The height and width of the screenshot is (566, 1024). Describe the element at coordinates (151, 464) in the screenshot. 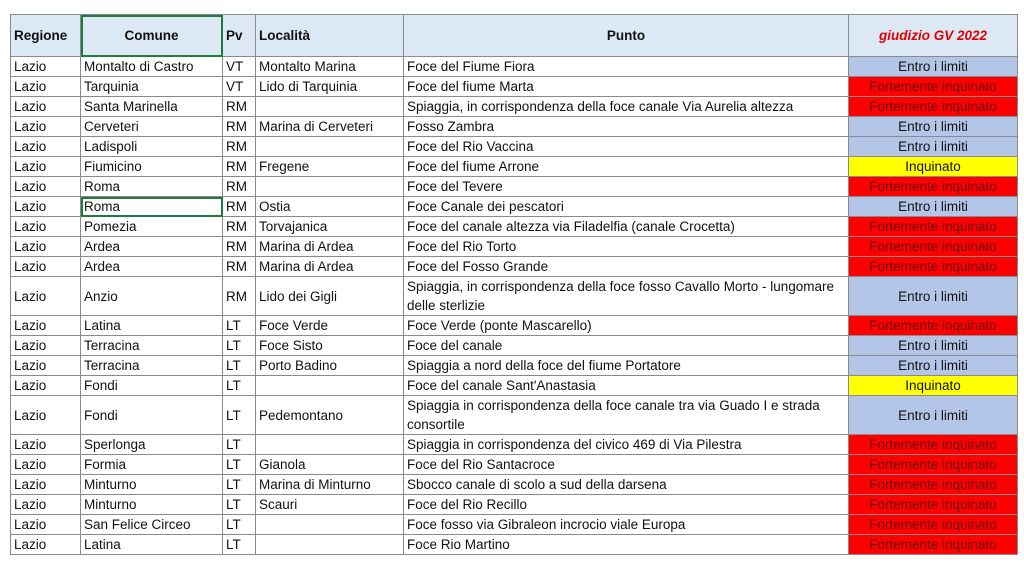

I see `comune-cell: Formia` at that location.